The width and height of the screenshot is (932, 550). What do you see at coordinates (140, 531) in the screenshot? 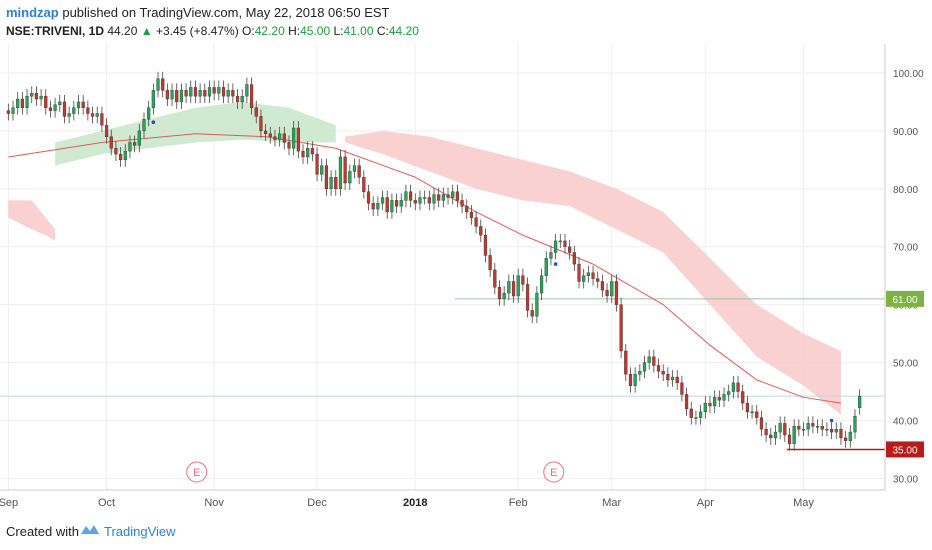
I see `tradingview-brand: TradingView` at bounding box center [140, 531].